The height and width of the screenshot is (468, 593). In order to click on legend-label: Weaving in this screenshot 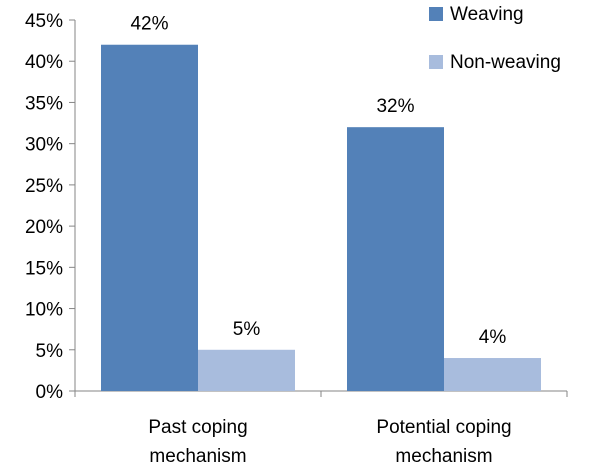, I will do `click(487, 14)`.